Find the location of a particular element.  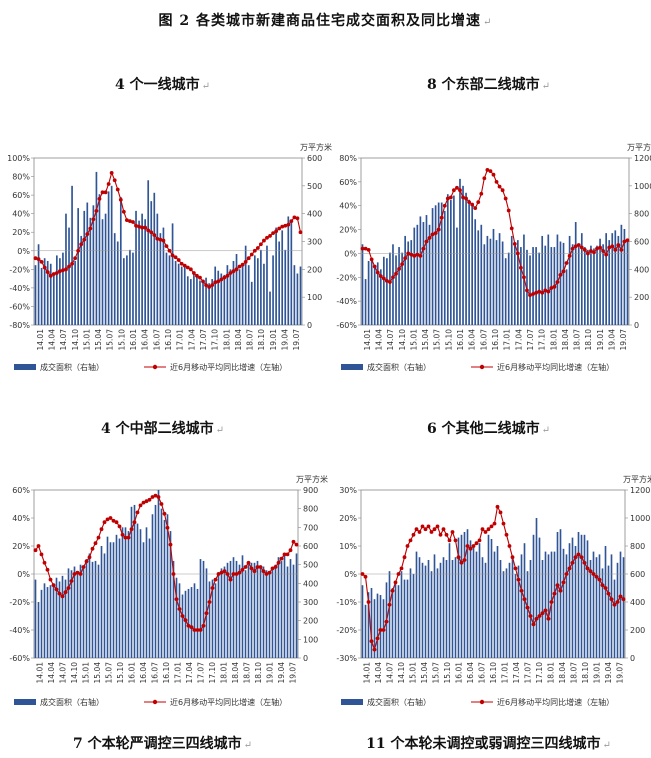

plot-frame is located at coordinates (168, 241).